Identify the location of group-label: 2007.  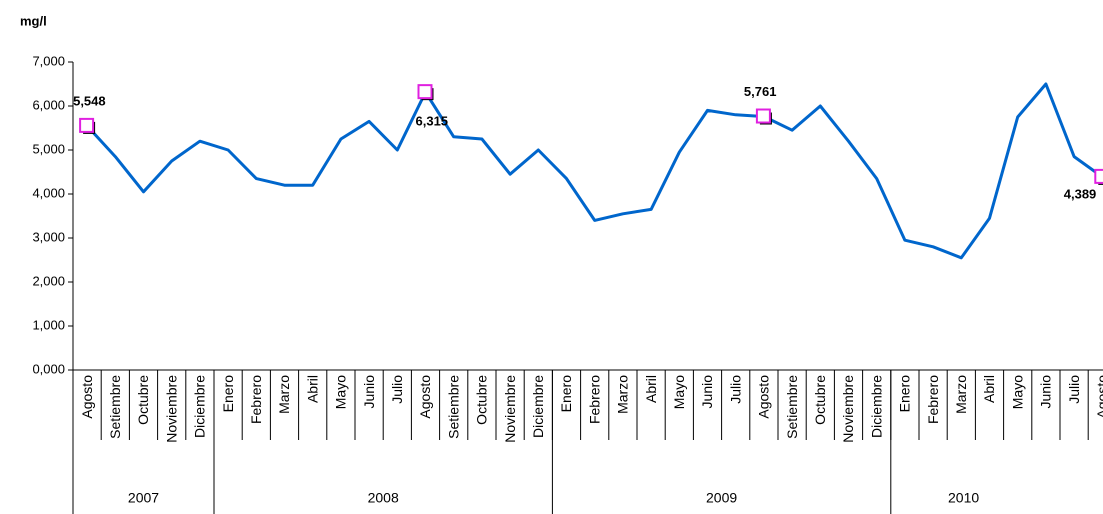
(143, 498).